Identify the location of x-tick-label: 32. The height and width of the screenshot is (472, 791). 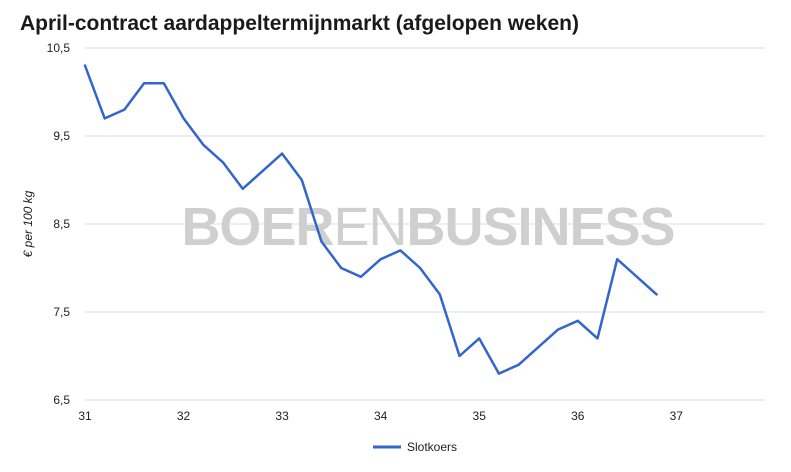
(184, 416).